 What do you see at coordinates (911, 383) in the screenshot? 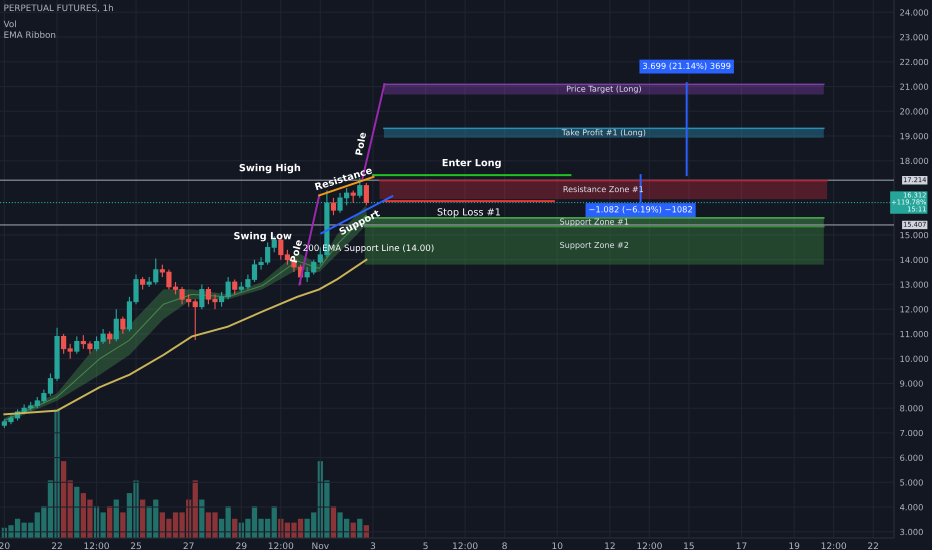
I see `y-tick-label: 9.000` at bounding box center [911, 383].